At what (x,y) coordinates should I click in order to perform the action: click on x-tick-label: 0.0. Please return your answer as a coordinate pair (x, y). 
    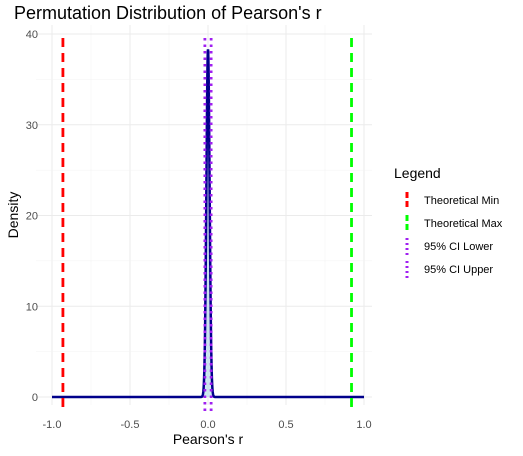
    Looking at the image, I should click on (207, 425).